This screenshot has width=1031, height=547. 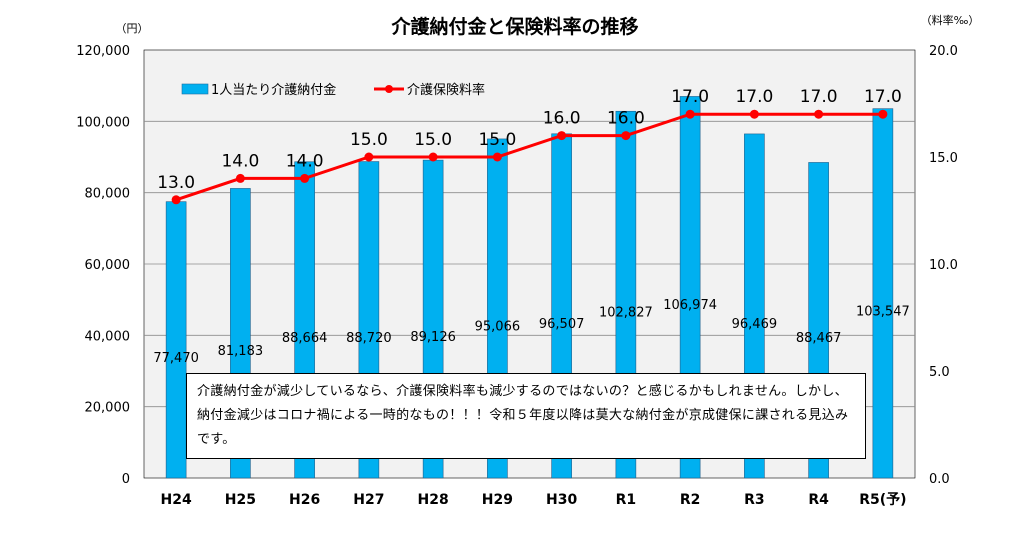 I want to click on x-tick-label: H24, so click(x=176, y=500).